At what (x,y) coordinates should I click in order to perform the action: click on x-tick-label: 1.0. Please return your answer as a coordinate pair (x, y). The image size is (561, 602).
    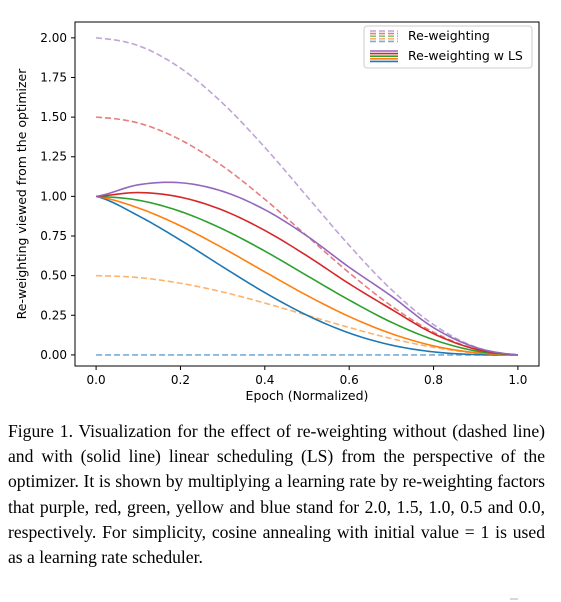
    Looking at the image, I should click on (517, 380).